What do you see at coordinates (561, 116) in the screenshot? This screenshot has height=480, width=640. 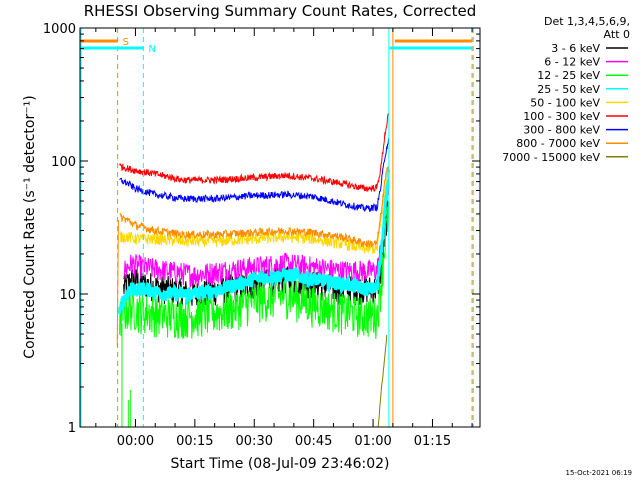 I see `legend-label-5: 100 - 300 keV` at bounding box center [561, 116].